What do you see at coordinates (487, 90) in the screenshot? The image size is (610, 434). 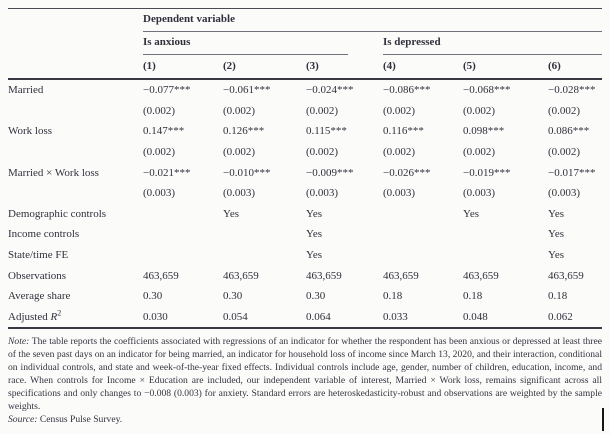 I see `data-cell: −0.068***` at bounding box center [487, 90].